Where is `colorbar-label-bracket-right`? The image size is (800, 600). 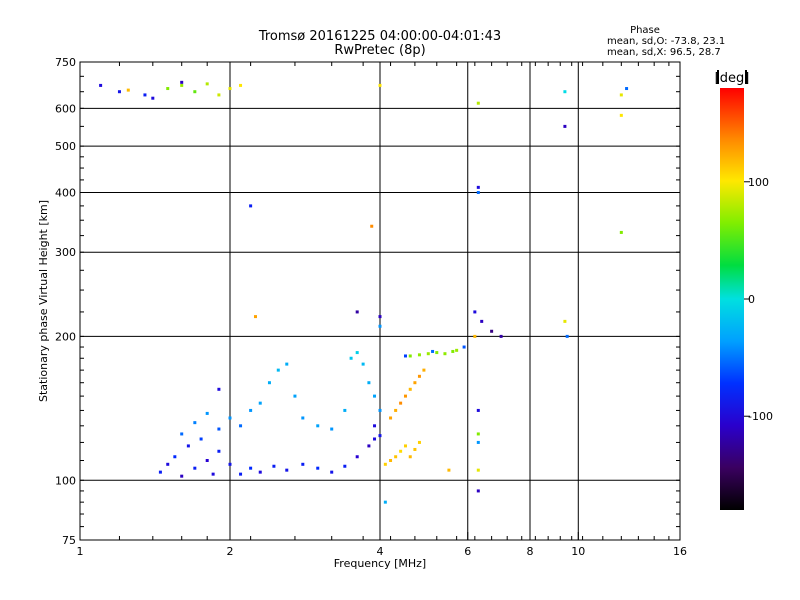 colorbar-label-bracket-right is located at coordinates (746, 77).